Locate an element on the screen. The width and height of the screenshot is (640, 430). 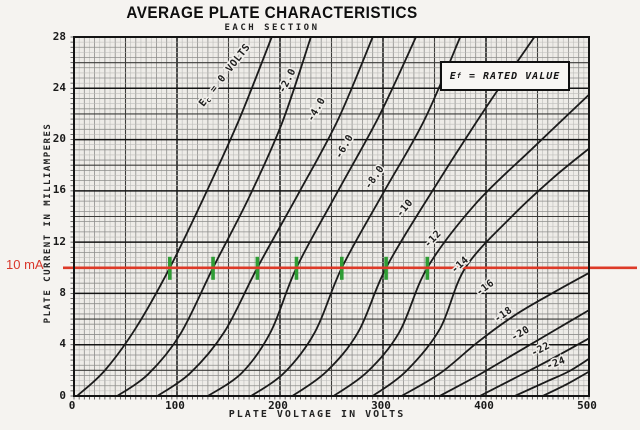
x-tick-label: 500 is located at coordinates (587, 405).